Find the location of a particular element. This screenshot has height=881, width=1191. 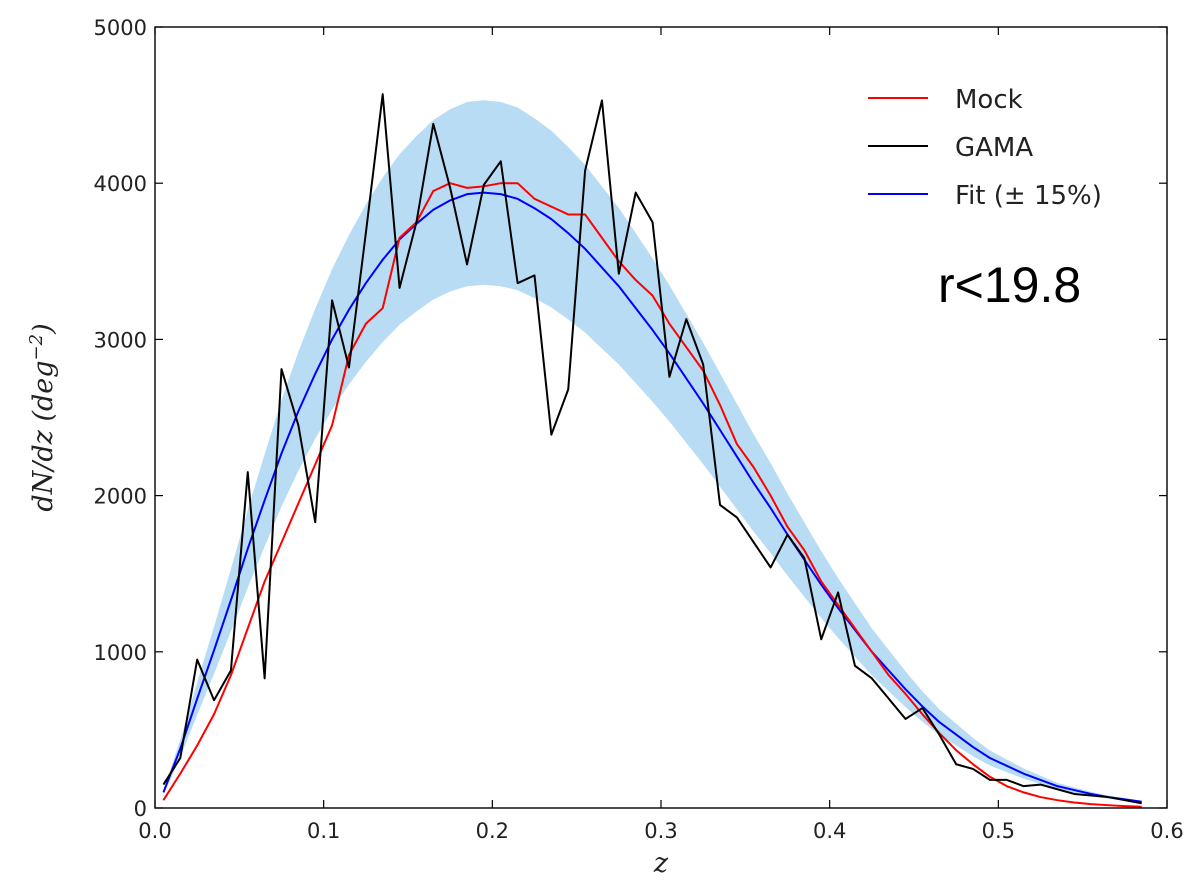

x-tick-label: 0.1 is located at coordinates (323, 831).